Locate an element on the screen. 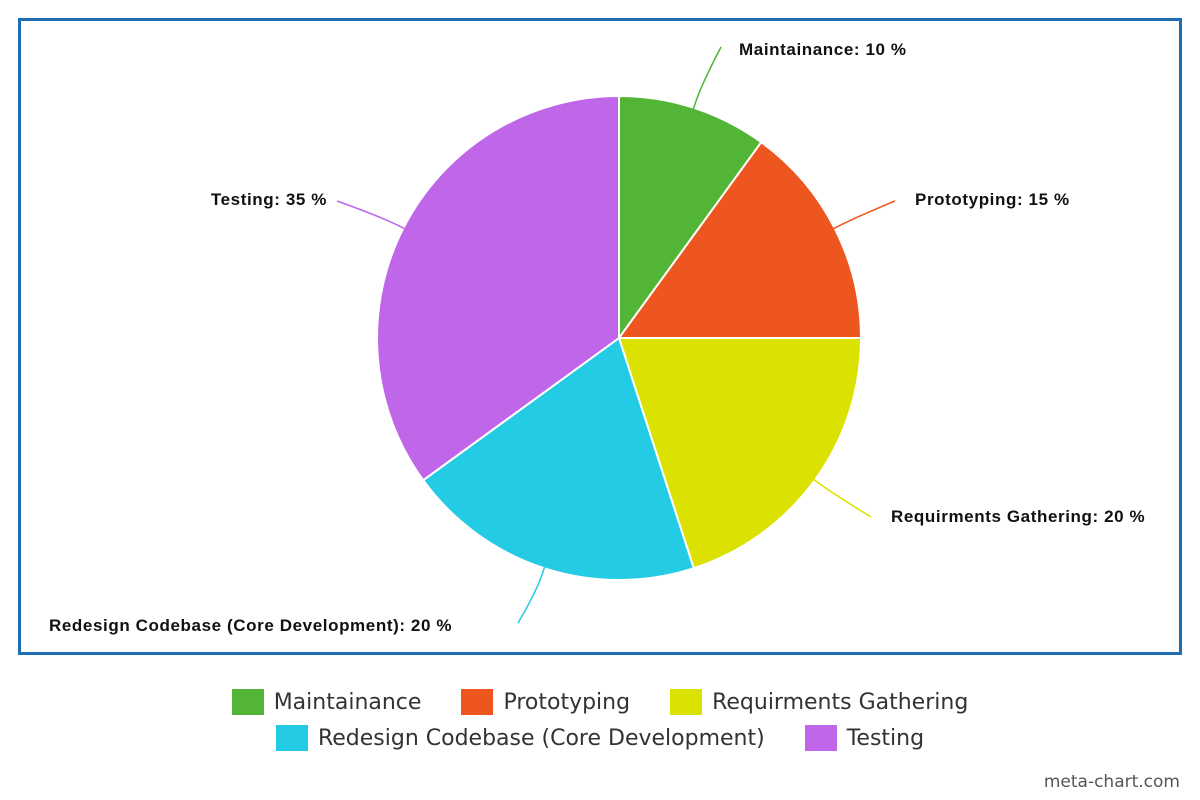 This screenshot has height=800, width=1200. slice-label-requirments-gathering: Requirments Gathering: 20 % is located at coordinates (1018, 516).